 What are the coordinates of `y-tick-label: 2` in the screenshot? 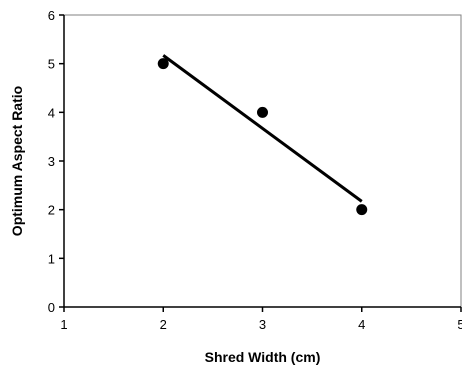 It's located at (51, 210).